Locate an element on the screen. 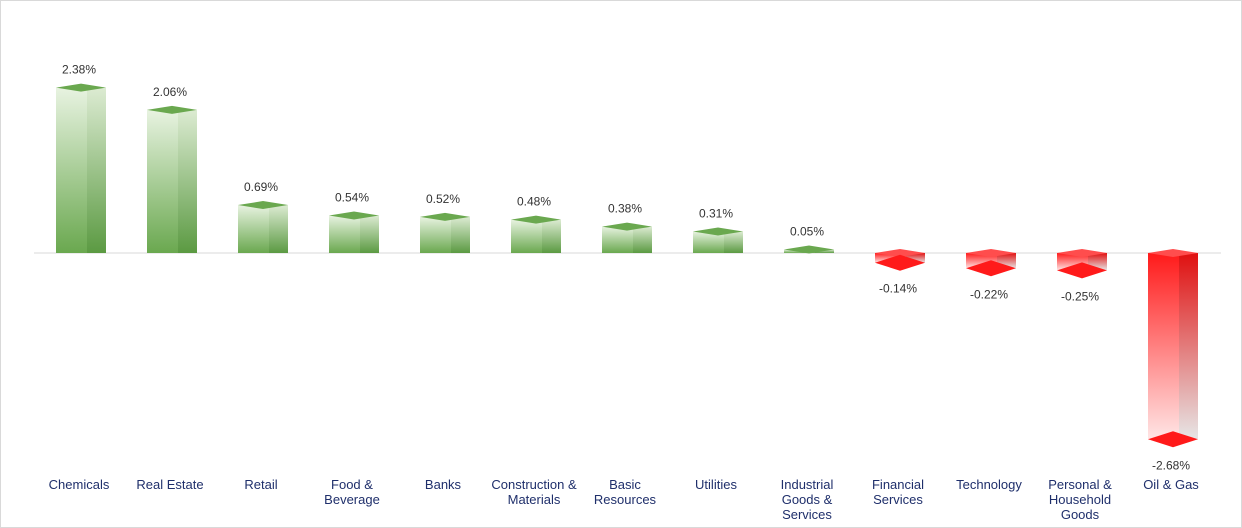 This screenshot has height=528, width=1242. data-label: 0.54% is located at coordinates (352, 197).